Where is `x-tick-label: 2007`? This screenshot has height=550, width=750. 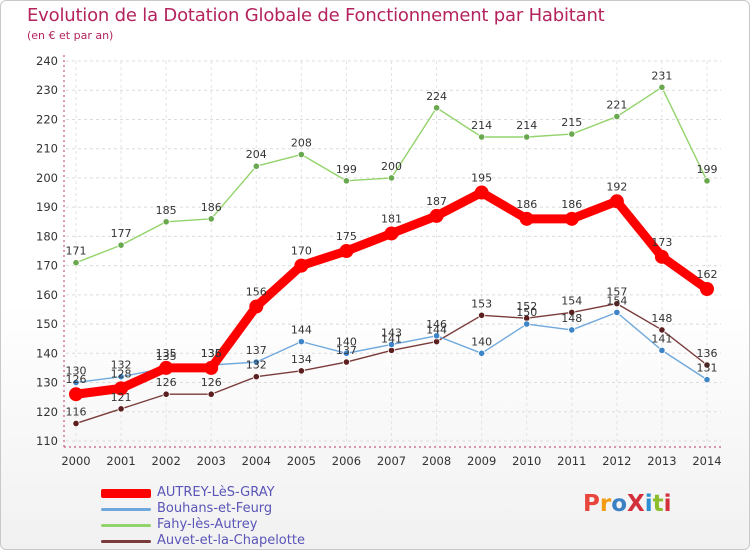
x-tick-label: 2007 is located at coordinates (391, 461).